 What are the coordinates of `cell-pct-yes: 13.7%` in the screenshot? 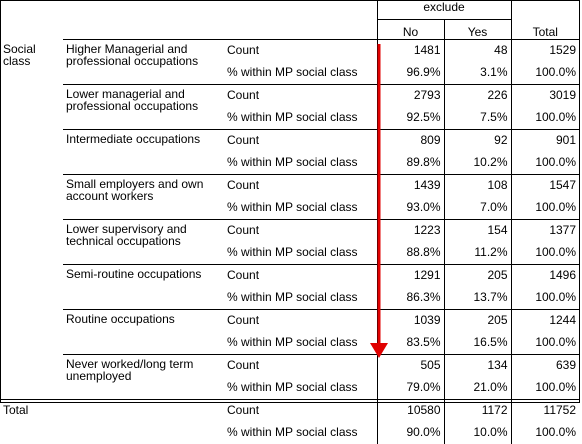 It's located at (477, 298).